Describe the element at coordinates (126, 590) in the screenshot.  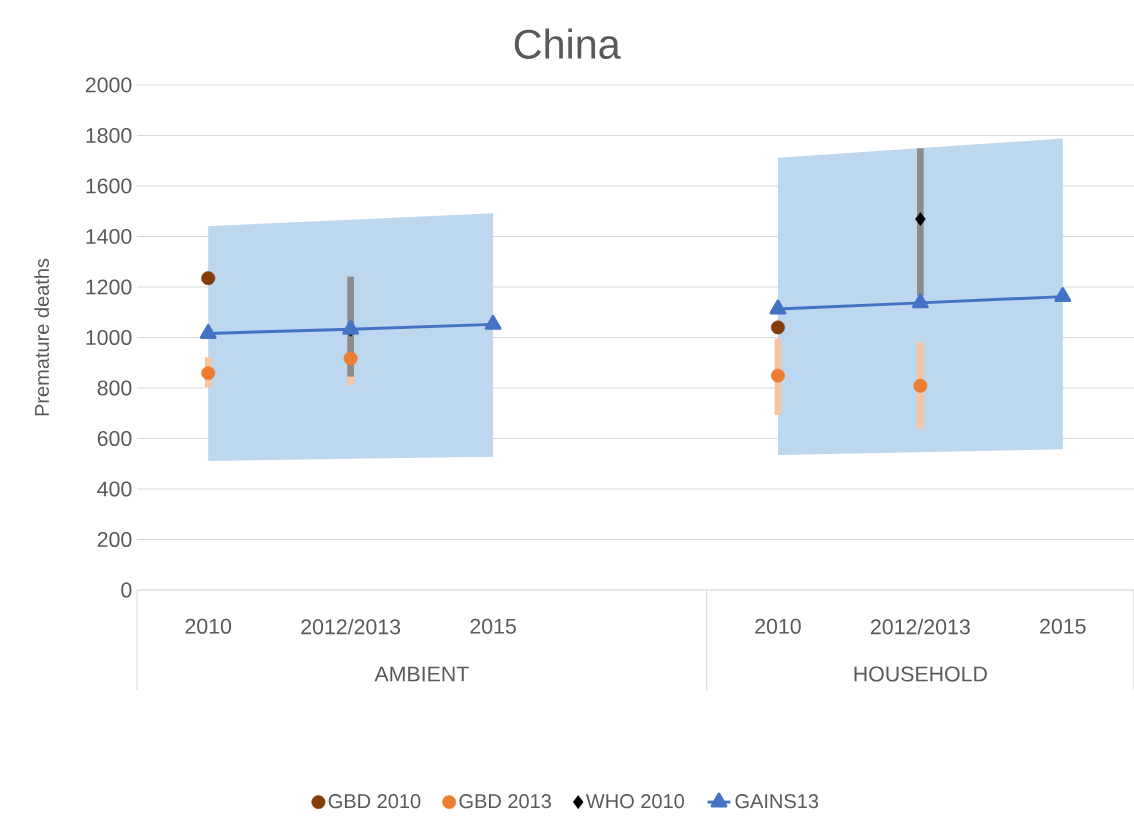
I see `y-tick-label: 0` at that location.